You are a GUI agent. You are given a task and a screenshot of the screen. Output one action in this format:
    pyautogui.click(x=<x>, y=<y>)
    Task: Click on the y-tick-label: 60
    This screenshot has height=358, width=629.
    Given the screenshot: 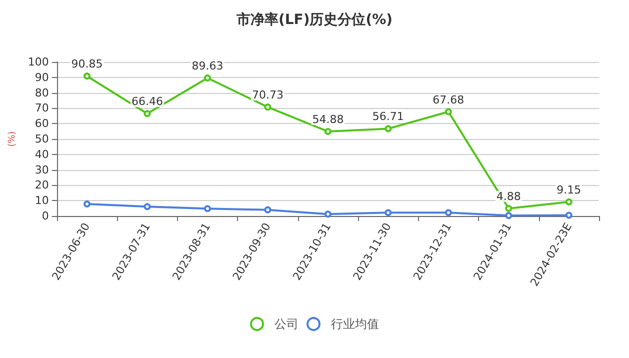 What is the action you would take?
    pyautogui.click(x=41, y=123)
    